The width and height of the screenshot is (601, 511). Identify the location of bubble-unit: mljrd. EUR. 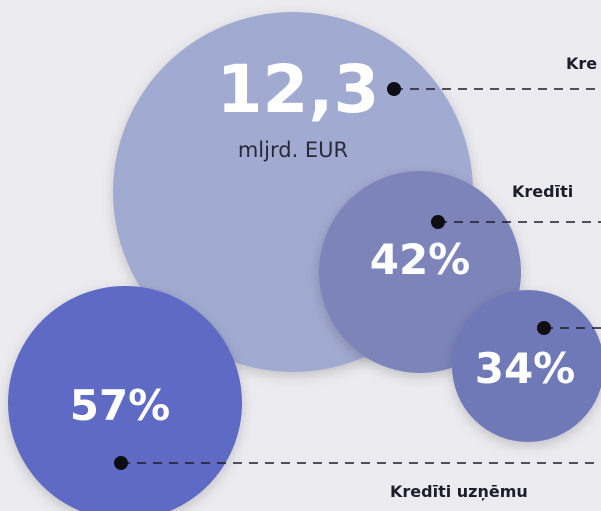
(293, 150).